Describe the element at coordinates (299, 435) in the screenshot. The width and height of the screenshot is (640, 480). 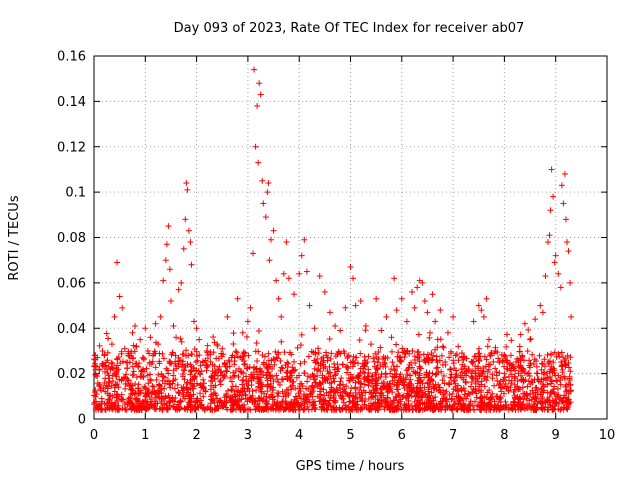
I see `x-tick-label: 4` at that location.